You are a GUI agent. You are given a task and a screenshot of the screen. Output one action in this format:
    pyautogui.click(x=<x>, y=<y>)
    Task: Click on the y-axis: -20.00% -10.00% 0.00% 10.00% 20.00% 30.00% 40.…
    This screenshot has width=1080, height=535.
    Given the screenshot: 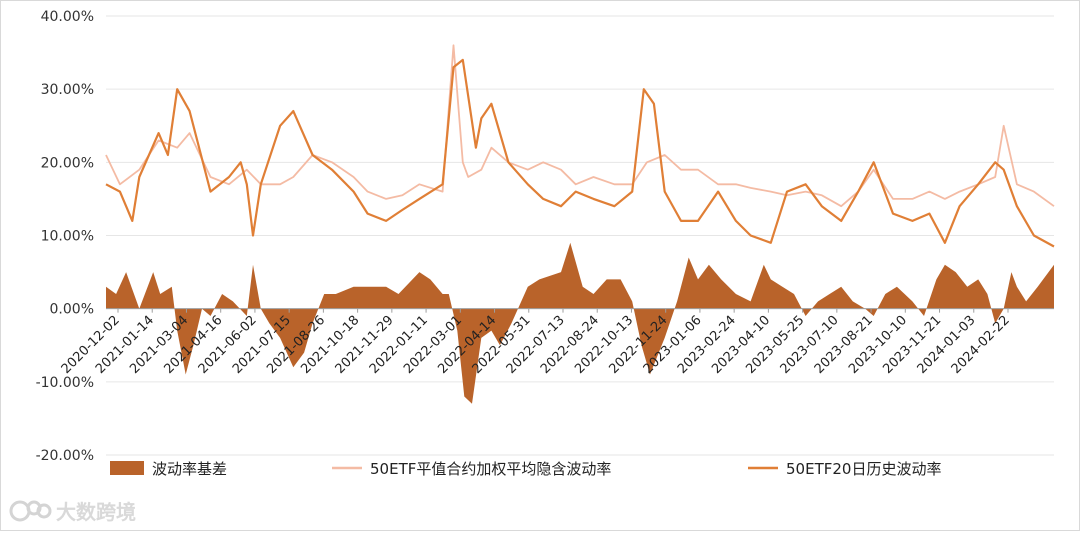 What is the action you would take?
    pyautogui.click(x=65, y=236)
    